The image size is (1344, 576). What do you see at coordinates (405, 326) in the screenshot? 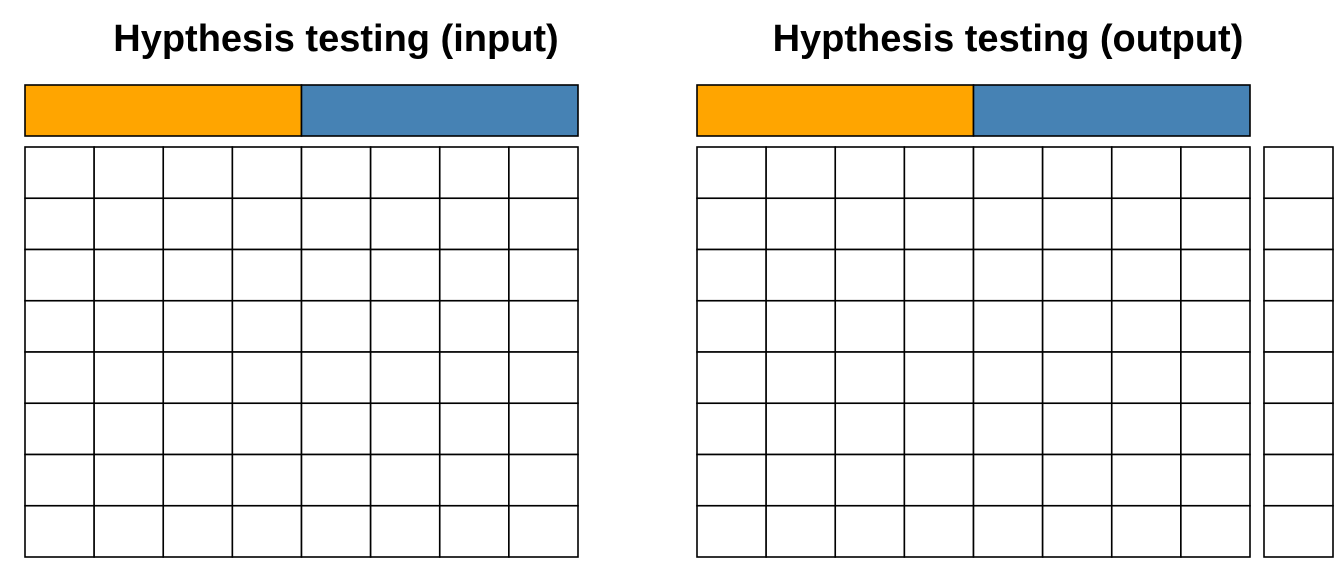
I see `input-grid-cell-r4-c6` at bounding box center [405, 326].